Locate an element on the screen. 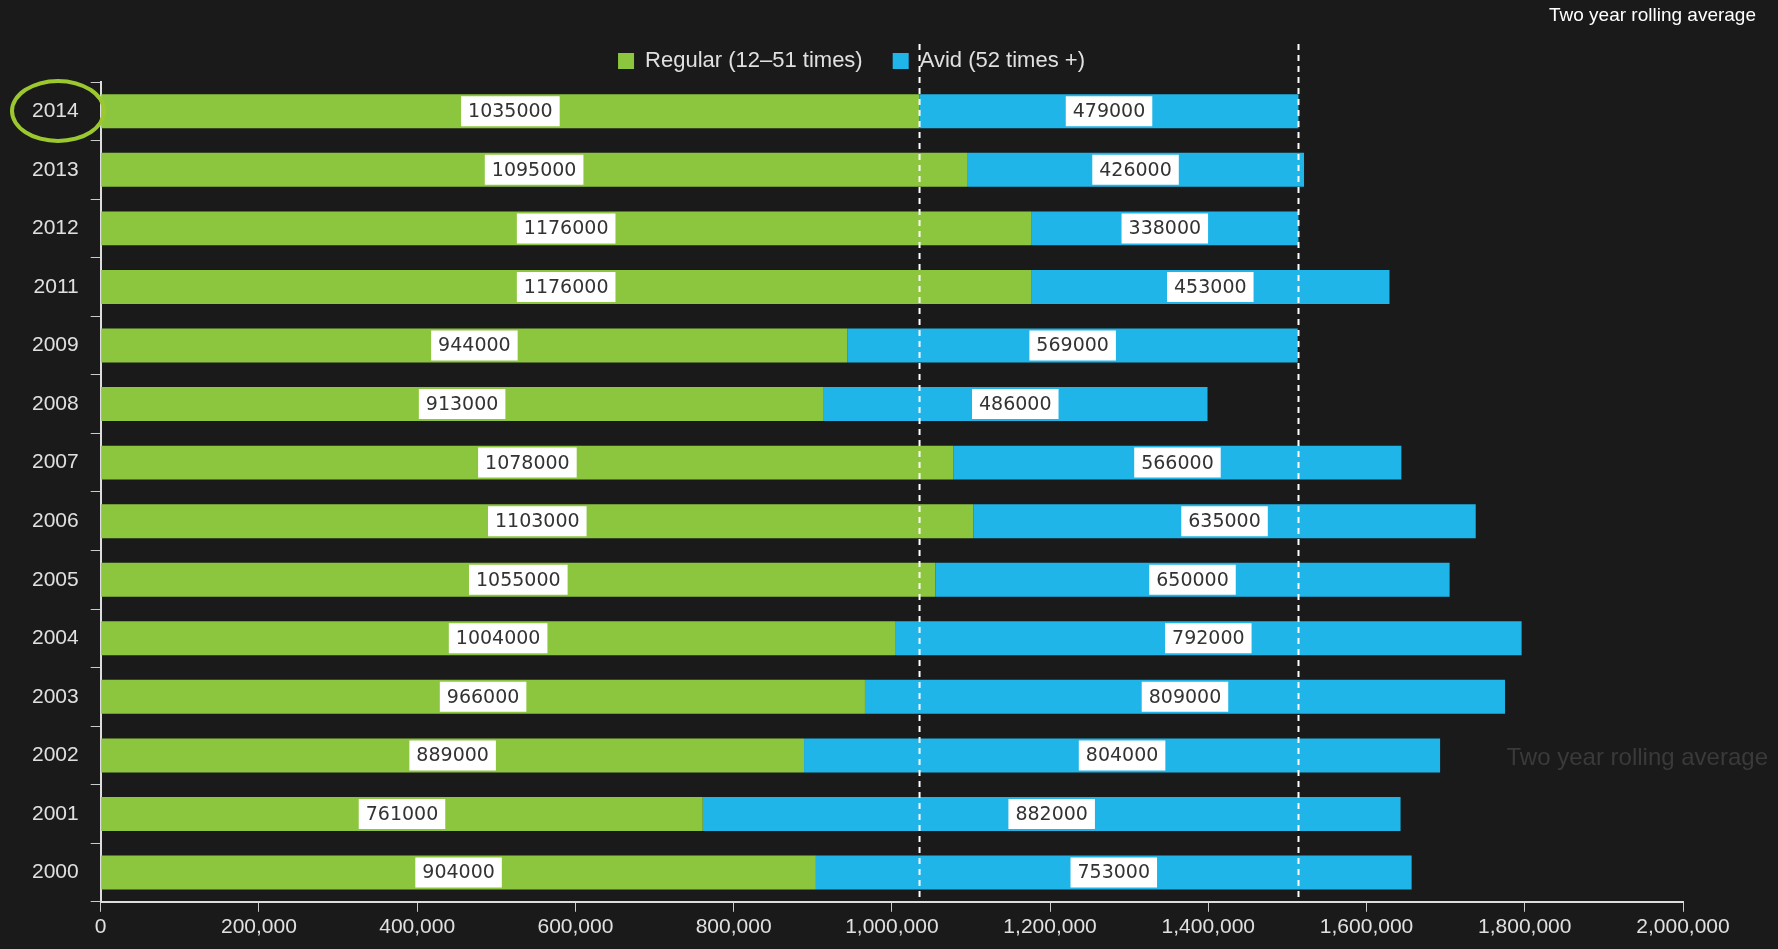 The width and height of the screenshot is (1778, 949). x-tick-label: 0 is located at coordinates (100, 926).